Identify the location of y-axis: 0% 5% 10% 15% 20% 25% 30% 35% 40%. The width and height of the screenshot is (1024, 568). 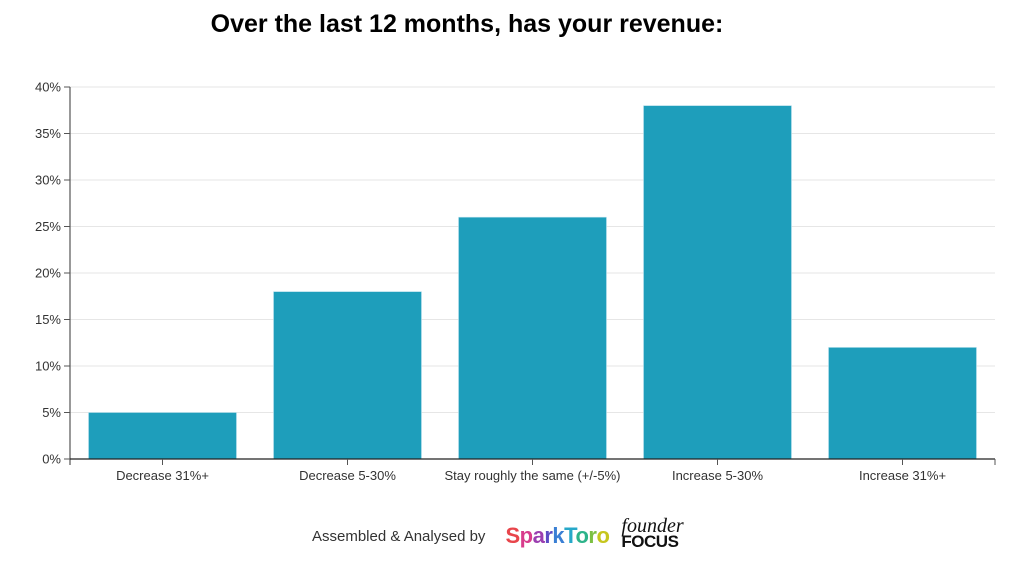
(53, 273).